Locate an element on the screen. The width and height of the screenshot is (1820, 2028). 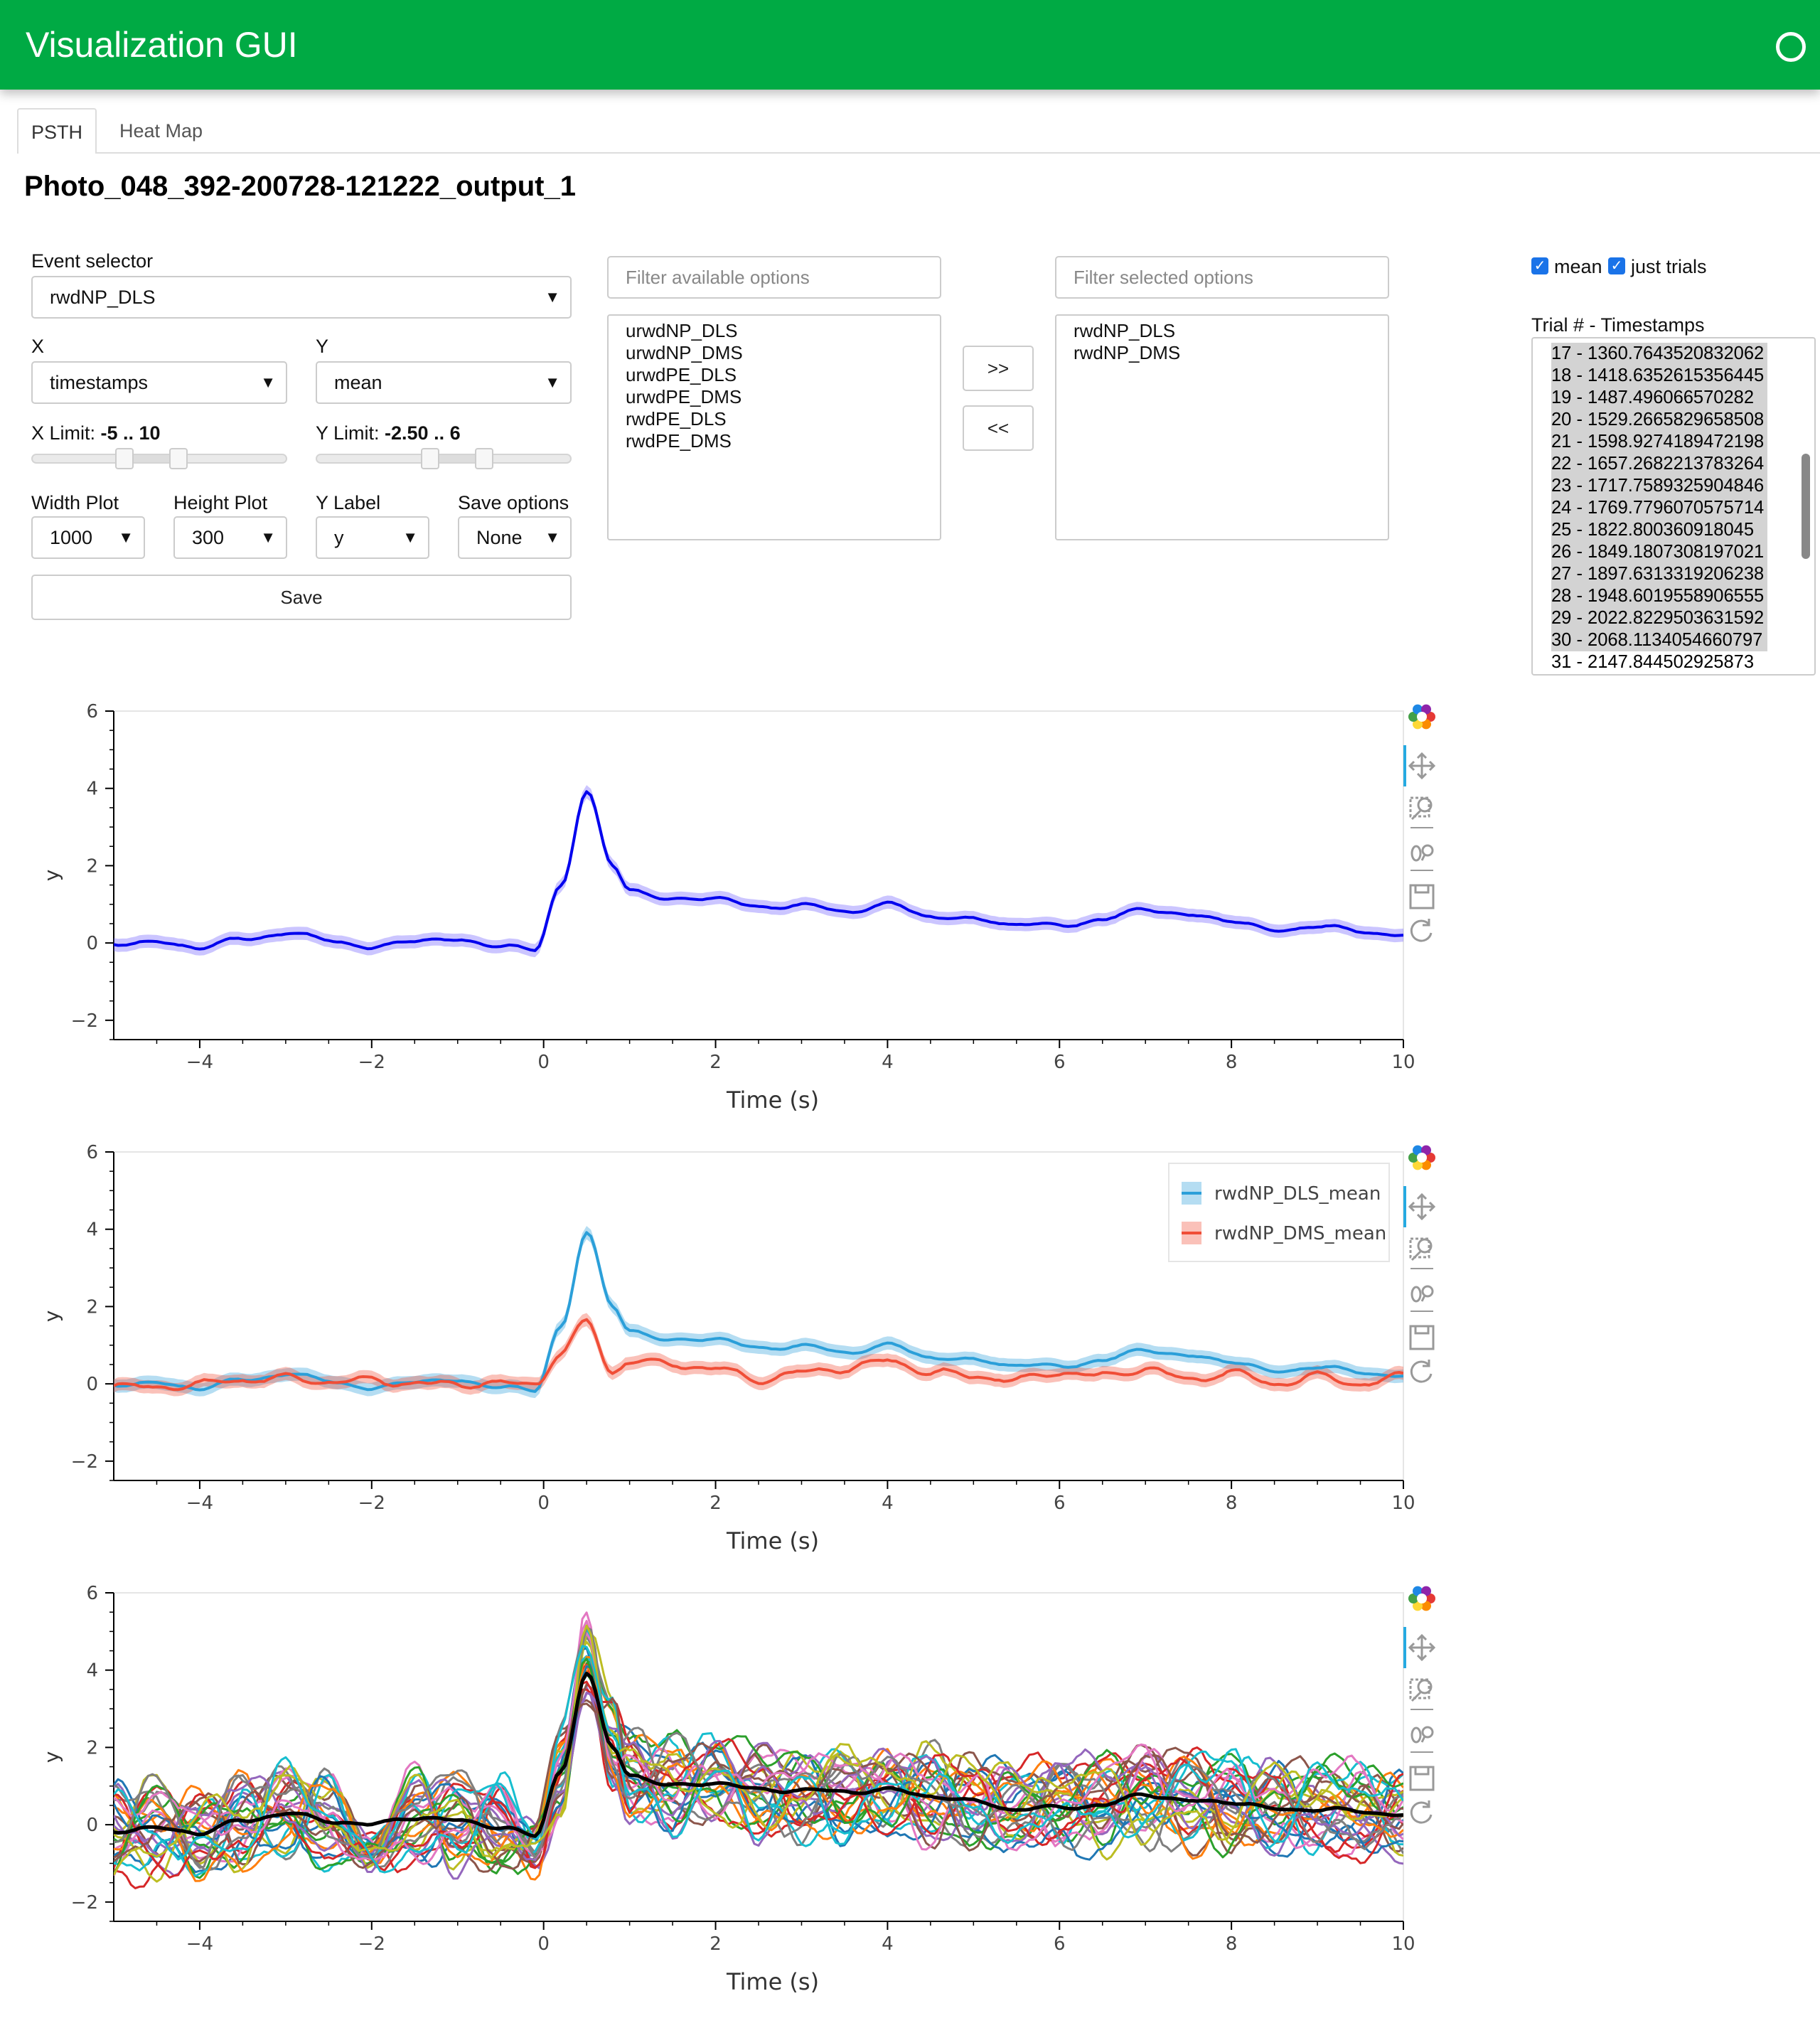
tab-psth: PSTH is located at coordinates (57, 131).